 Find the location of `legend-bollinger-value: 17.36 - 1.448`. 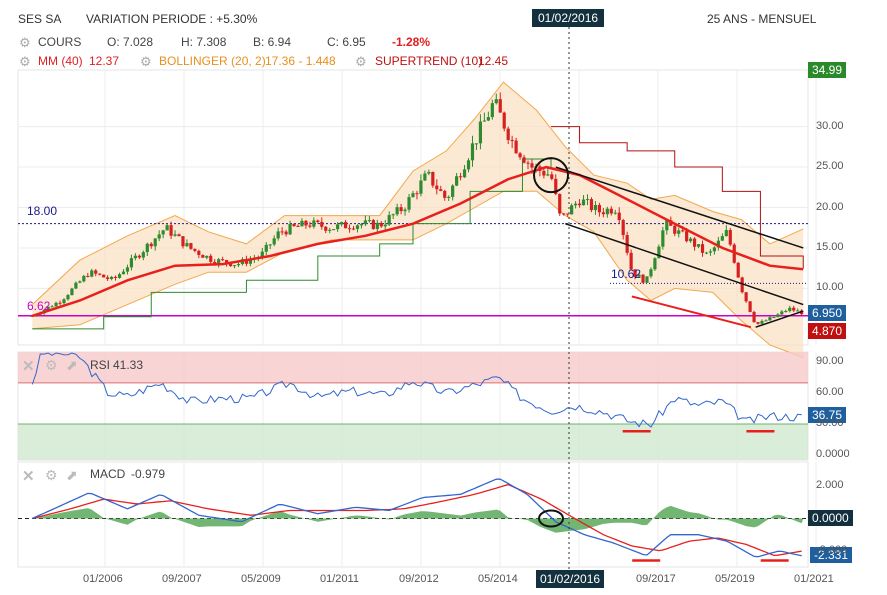

legend-bollinger-value: 17.36 - 1.448 is located at coordinates (300, 61).